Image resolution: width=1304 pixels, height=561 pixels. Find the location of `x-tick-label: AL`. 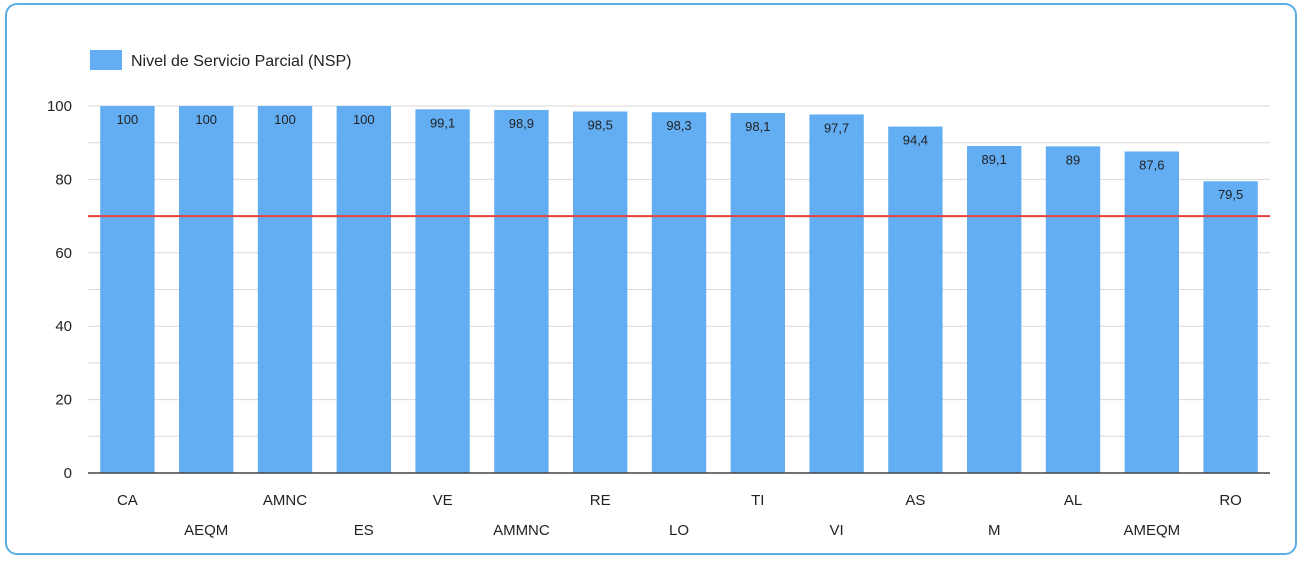

x-tick-label: AL is located at coordinates (1073, 500).